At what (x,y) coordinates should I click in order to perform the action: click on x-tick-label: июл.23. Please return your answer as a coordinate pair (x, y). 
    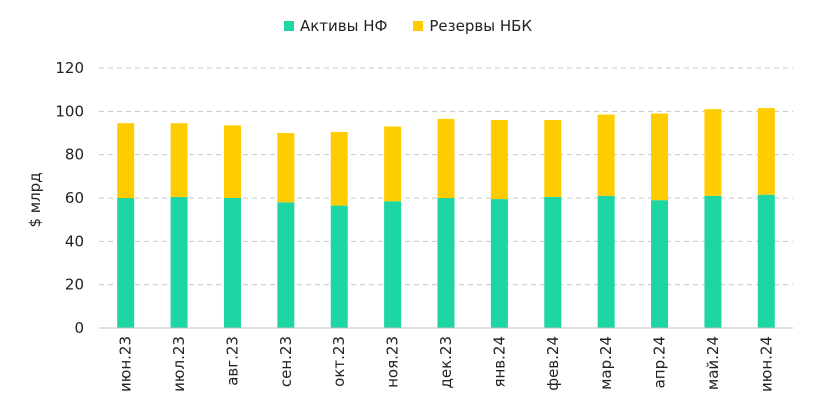
    Looking at the image, I should click on (179, 364).